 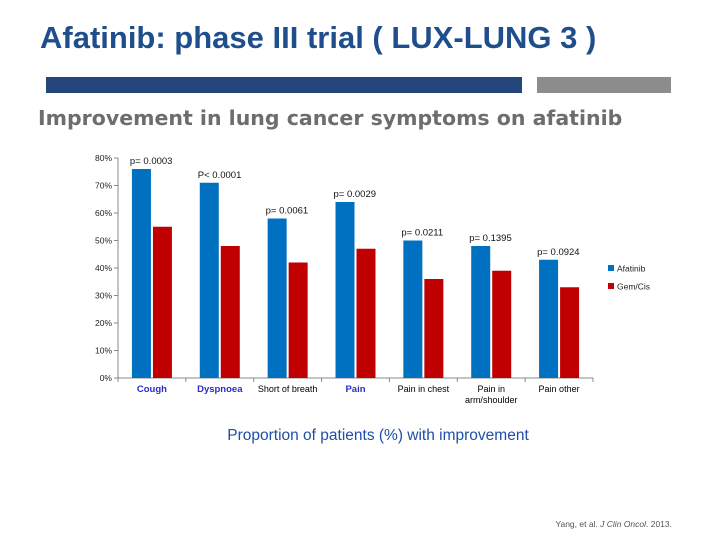 What do you see at coordinates (220, 175) in the screenshot?
I see `p-value-label: P< 0.0001` at bounding box center [220, 175].